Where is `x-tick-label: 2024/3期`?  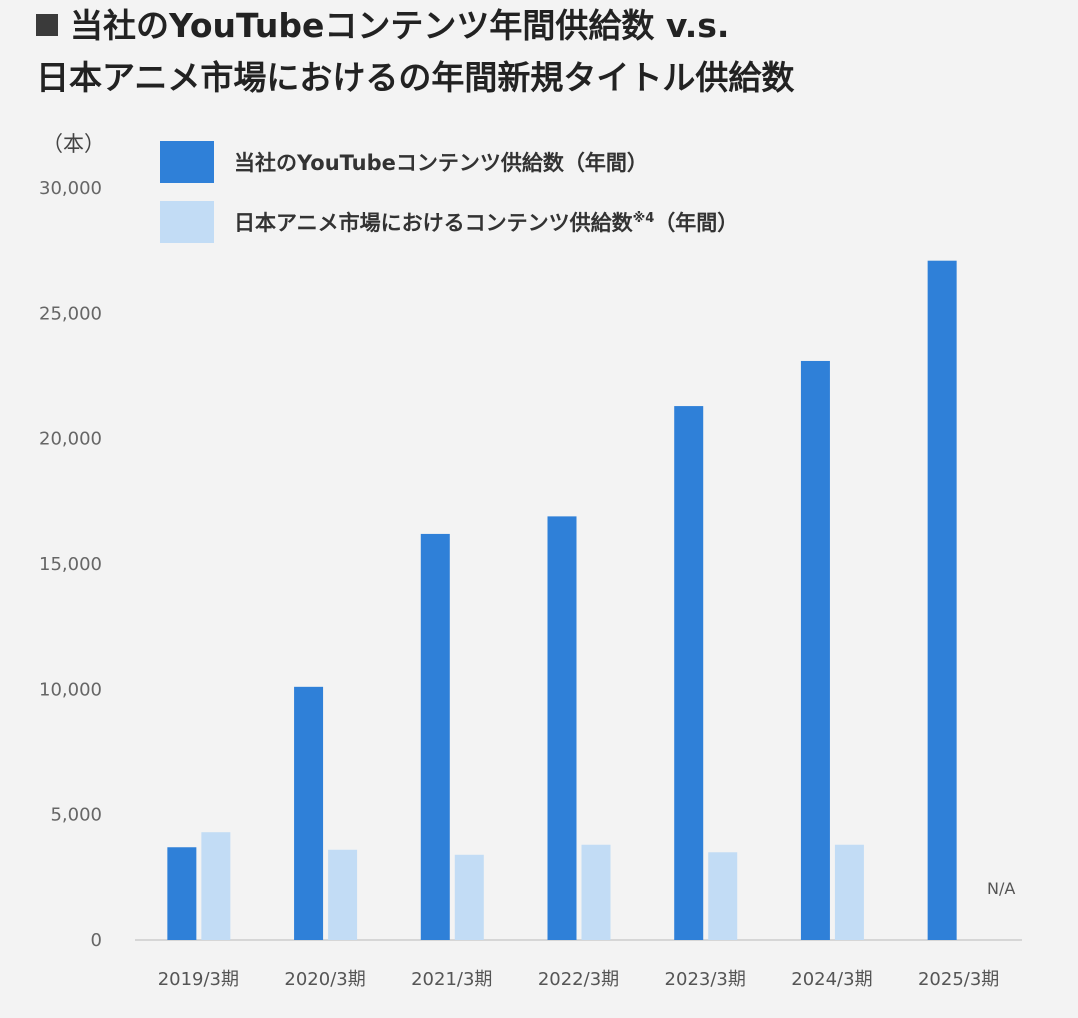 x-tick-label: 2024/3期 is located at coordinates (831, 979).